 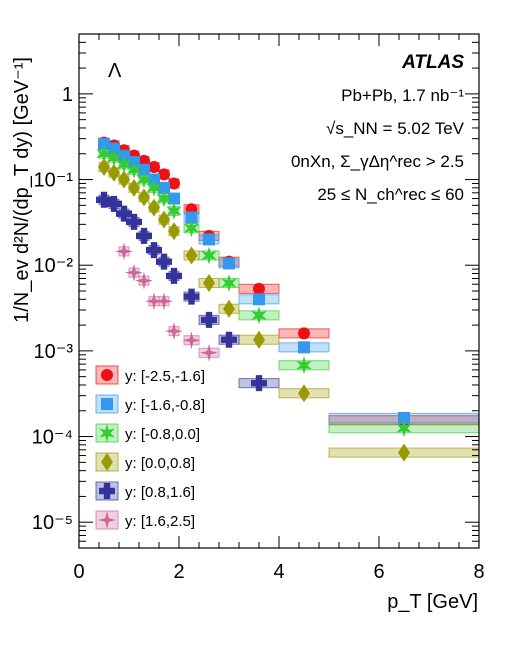 I want to click on luminosity-label: Pb+Pb, 1.7 nb⁻¹, so click(x=402, y=95).